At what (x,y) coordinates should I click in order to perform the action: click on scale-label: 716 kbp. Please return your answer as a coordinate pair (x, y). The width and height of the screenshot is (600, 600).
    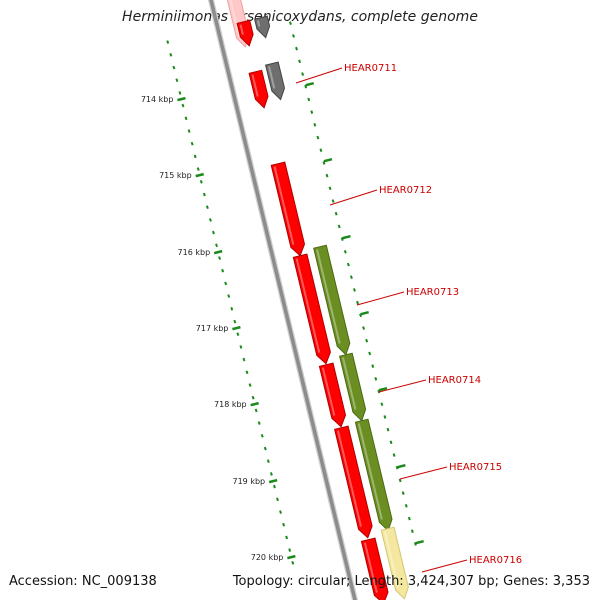
    Looking at the image, I should click on (194, 252).